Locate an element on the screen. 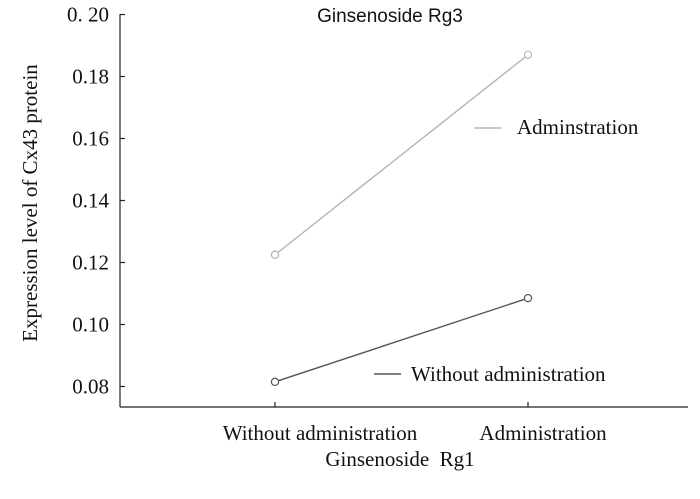 The height and width of the screenshot is (499, 700). series-line is located at coordinates (401, 155).